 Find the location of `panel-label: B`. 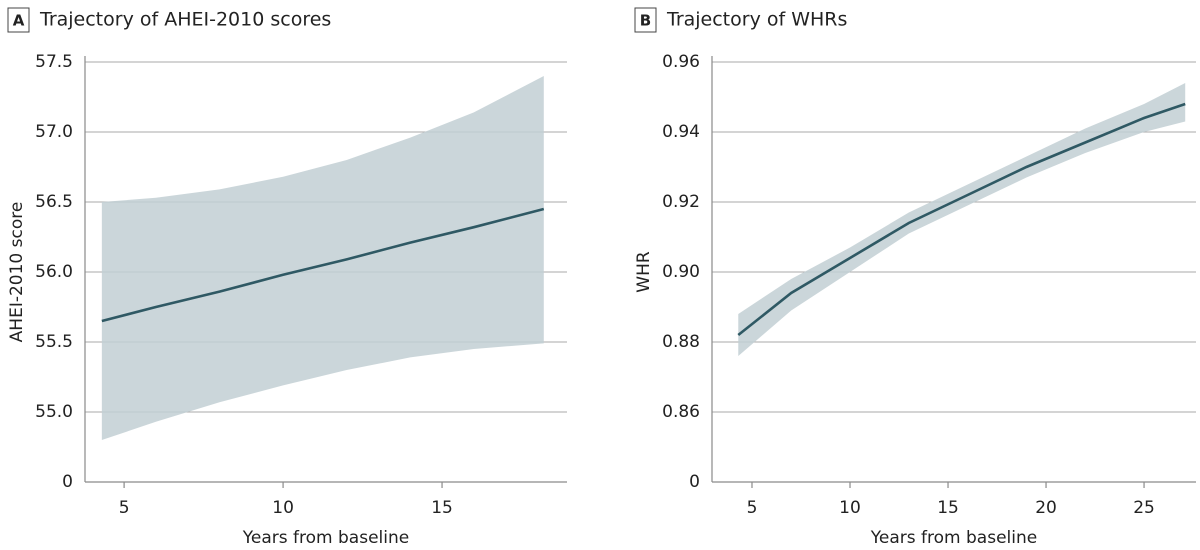

panel-label: B is located at coordinates (645, 21).